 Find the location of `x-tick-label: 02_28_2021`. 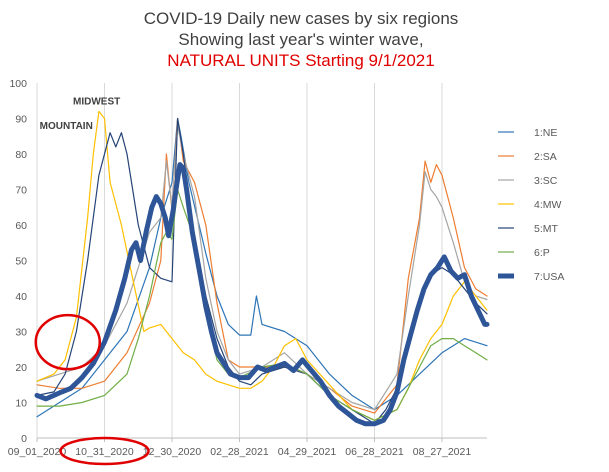

x-tick-label: 02_28_2021 is located at coordinates (239, 452).